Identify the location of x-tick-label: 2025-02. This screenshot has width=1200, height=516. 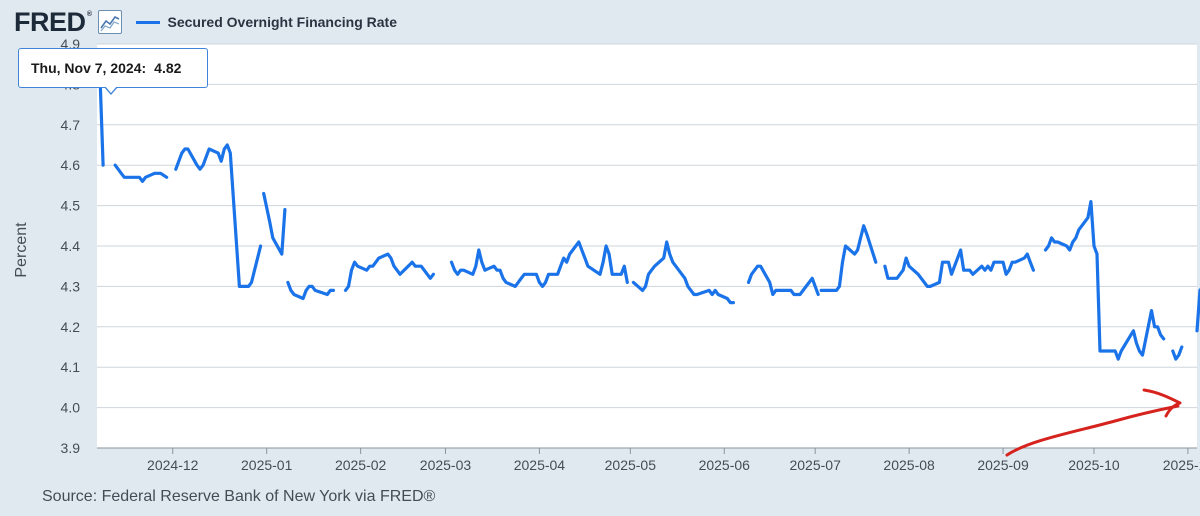
(361, 465).